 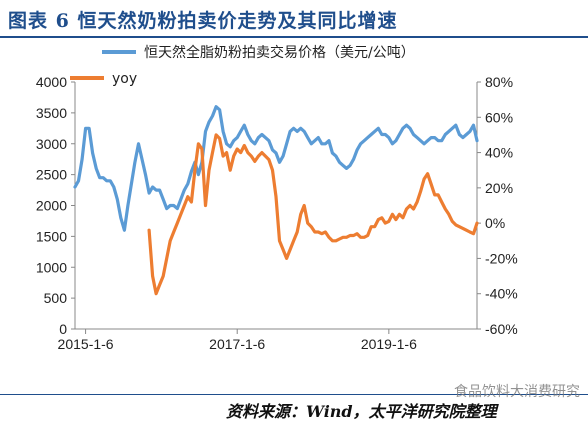 What do you see at coordinates (495, 223) in the screenshot?
I see `right-tick-label: 0%` at bounding box center [495, 223].